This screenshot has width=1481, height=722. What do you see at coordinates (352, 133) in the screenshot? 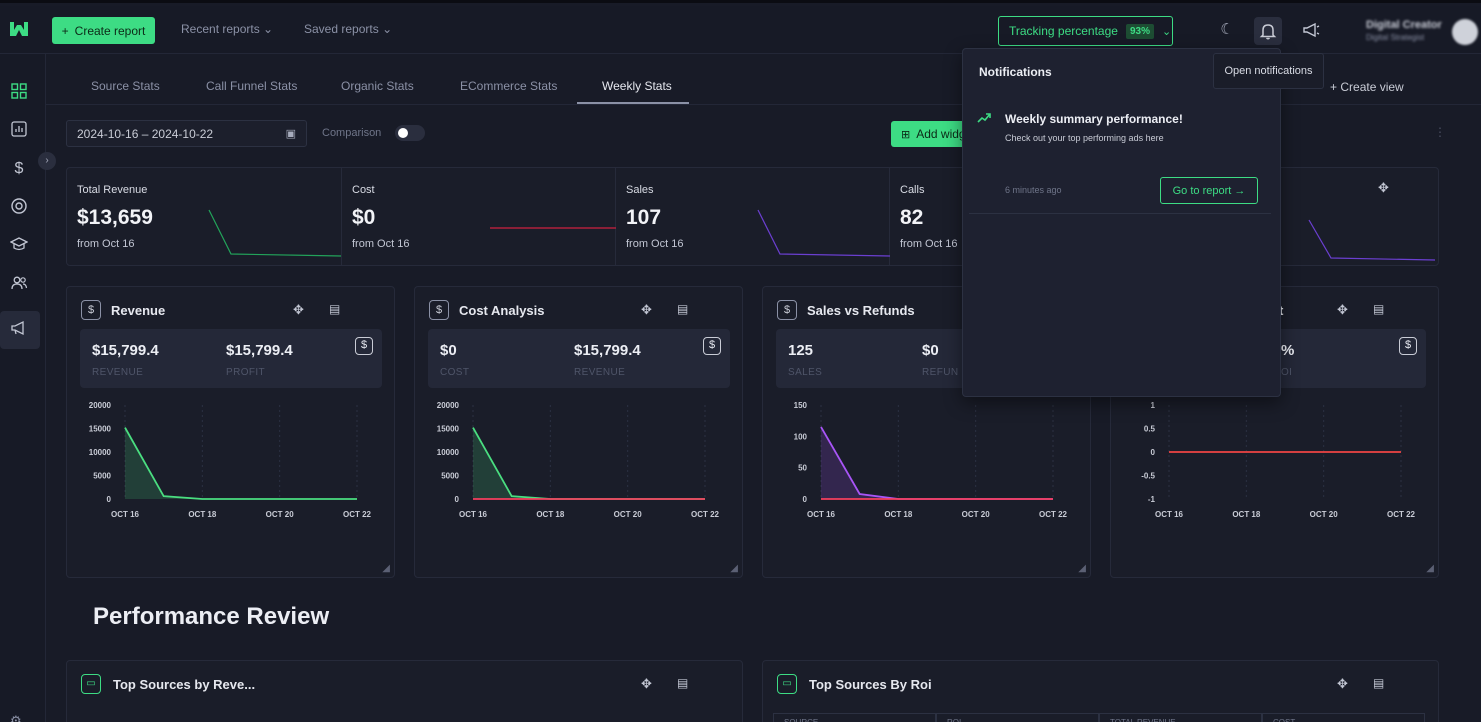
I see `comparison-label: Comparison` at bounding box center [352, 133].